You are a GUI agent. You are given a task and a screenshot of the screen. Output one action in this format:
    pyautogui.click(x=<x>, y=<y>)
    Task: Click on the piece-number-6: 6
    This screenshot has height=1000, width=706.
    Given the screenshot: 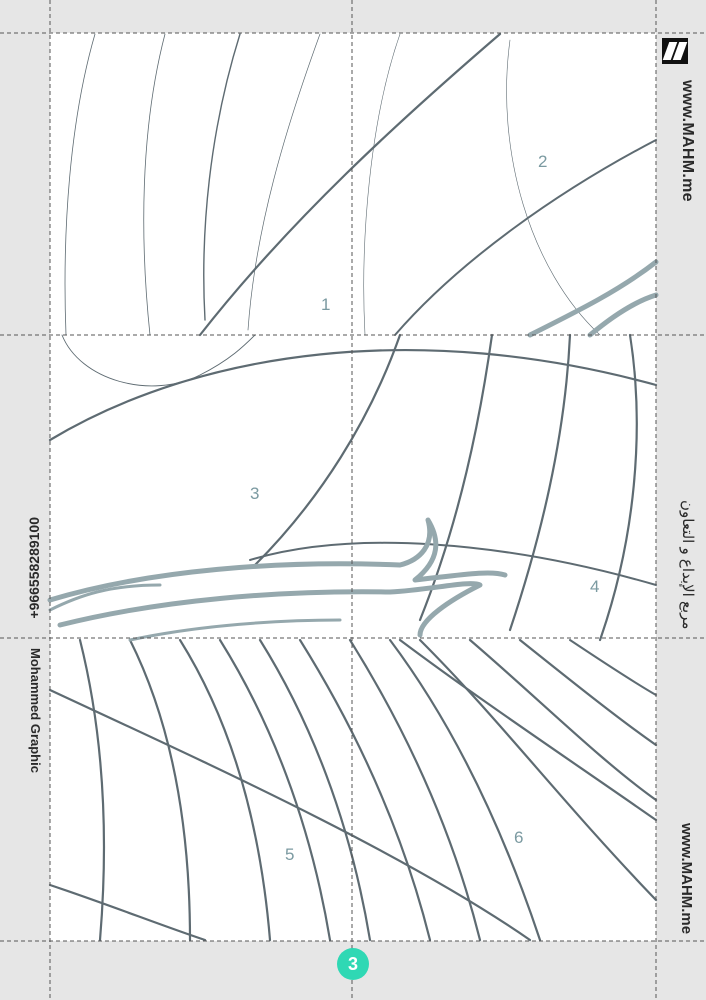 What is the action you would take?
    pyautogui.click(x=519, y=837)
    